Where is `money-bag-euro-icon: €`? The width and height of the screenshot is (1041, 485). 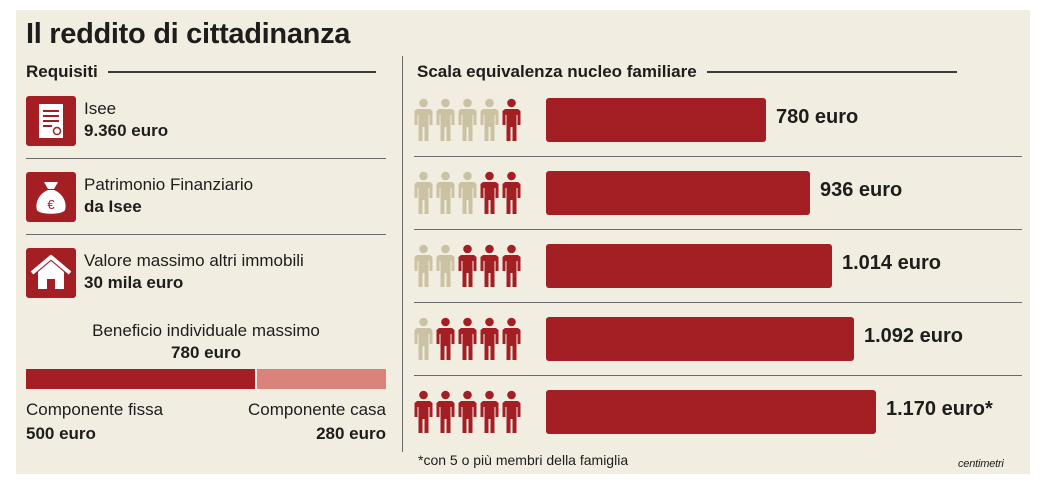
money-bag-euro-icon: € is located at coordinates (51, 197).